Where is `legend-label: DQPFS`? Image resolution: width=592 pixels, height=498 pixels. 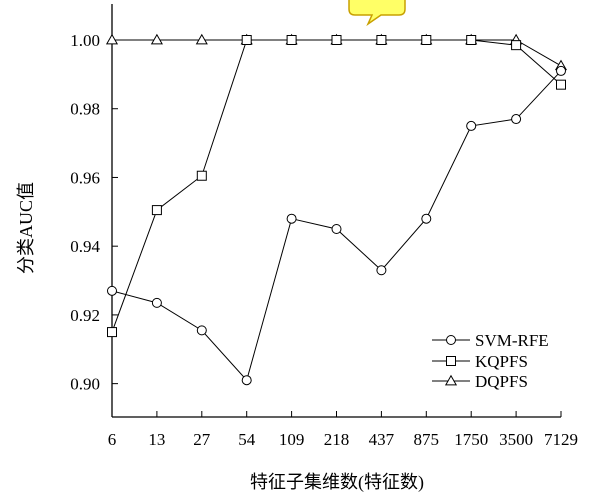
legend-label: DQPFS is located at coordinates (501, 381).